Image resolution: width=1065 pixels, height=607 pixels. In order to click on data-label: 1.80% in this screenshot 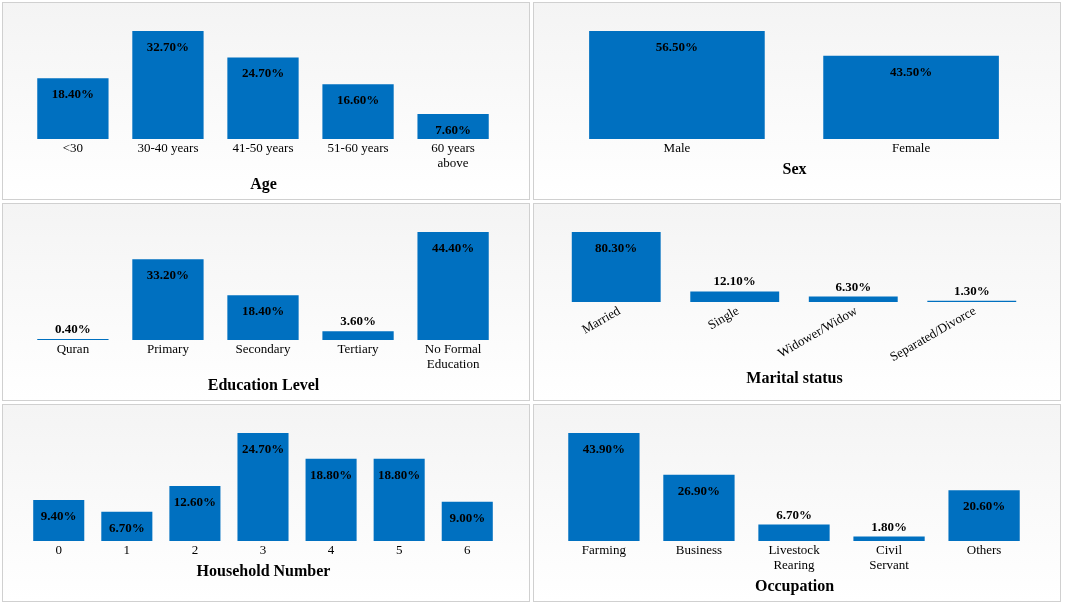, I will do `click(889, 526)`.